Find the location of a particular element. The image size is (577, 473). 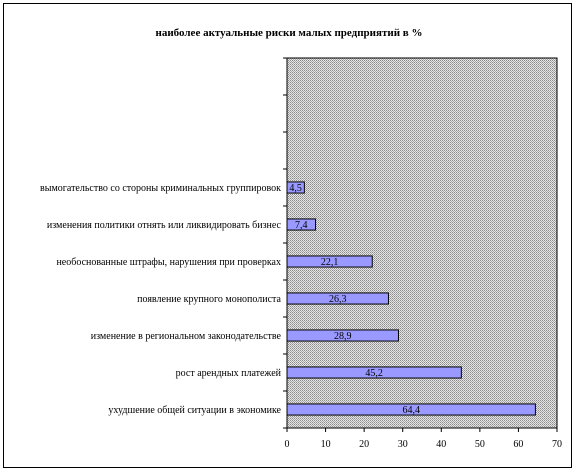

x-tick-label: 60 is located at coordinates (518, 444).